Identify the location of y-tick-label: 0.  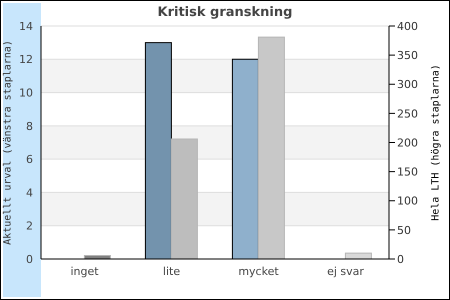
(29, 259).